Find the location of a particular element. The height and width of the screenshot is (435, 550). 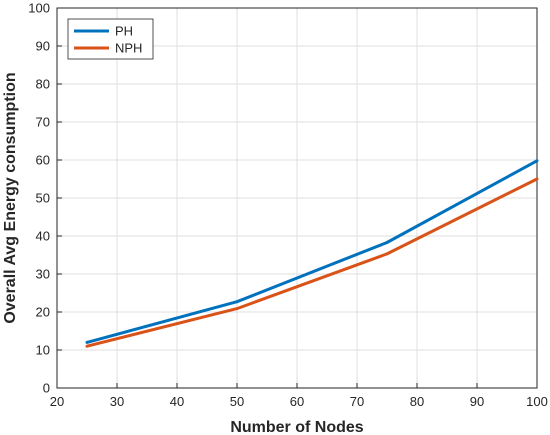

y-tick-label: 60 is located at coordinates (43, 160).